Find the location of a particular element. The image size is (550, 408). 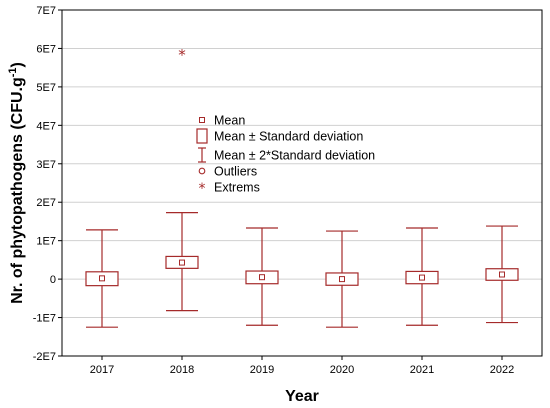

legend-label: Outliers is located at coordinates (235, 172).